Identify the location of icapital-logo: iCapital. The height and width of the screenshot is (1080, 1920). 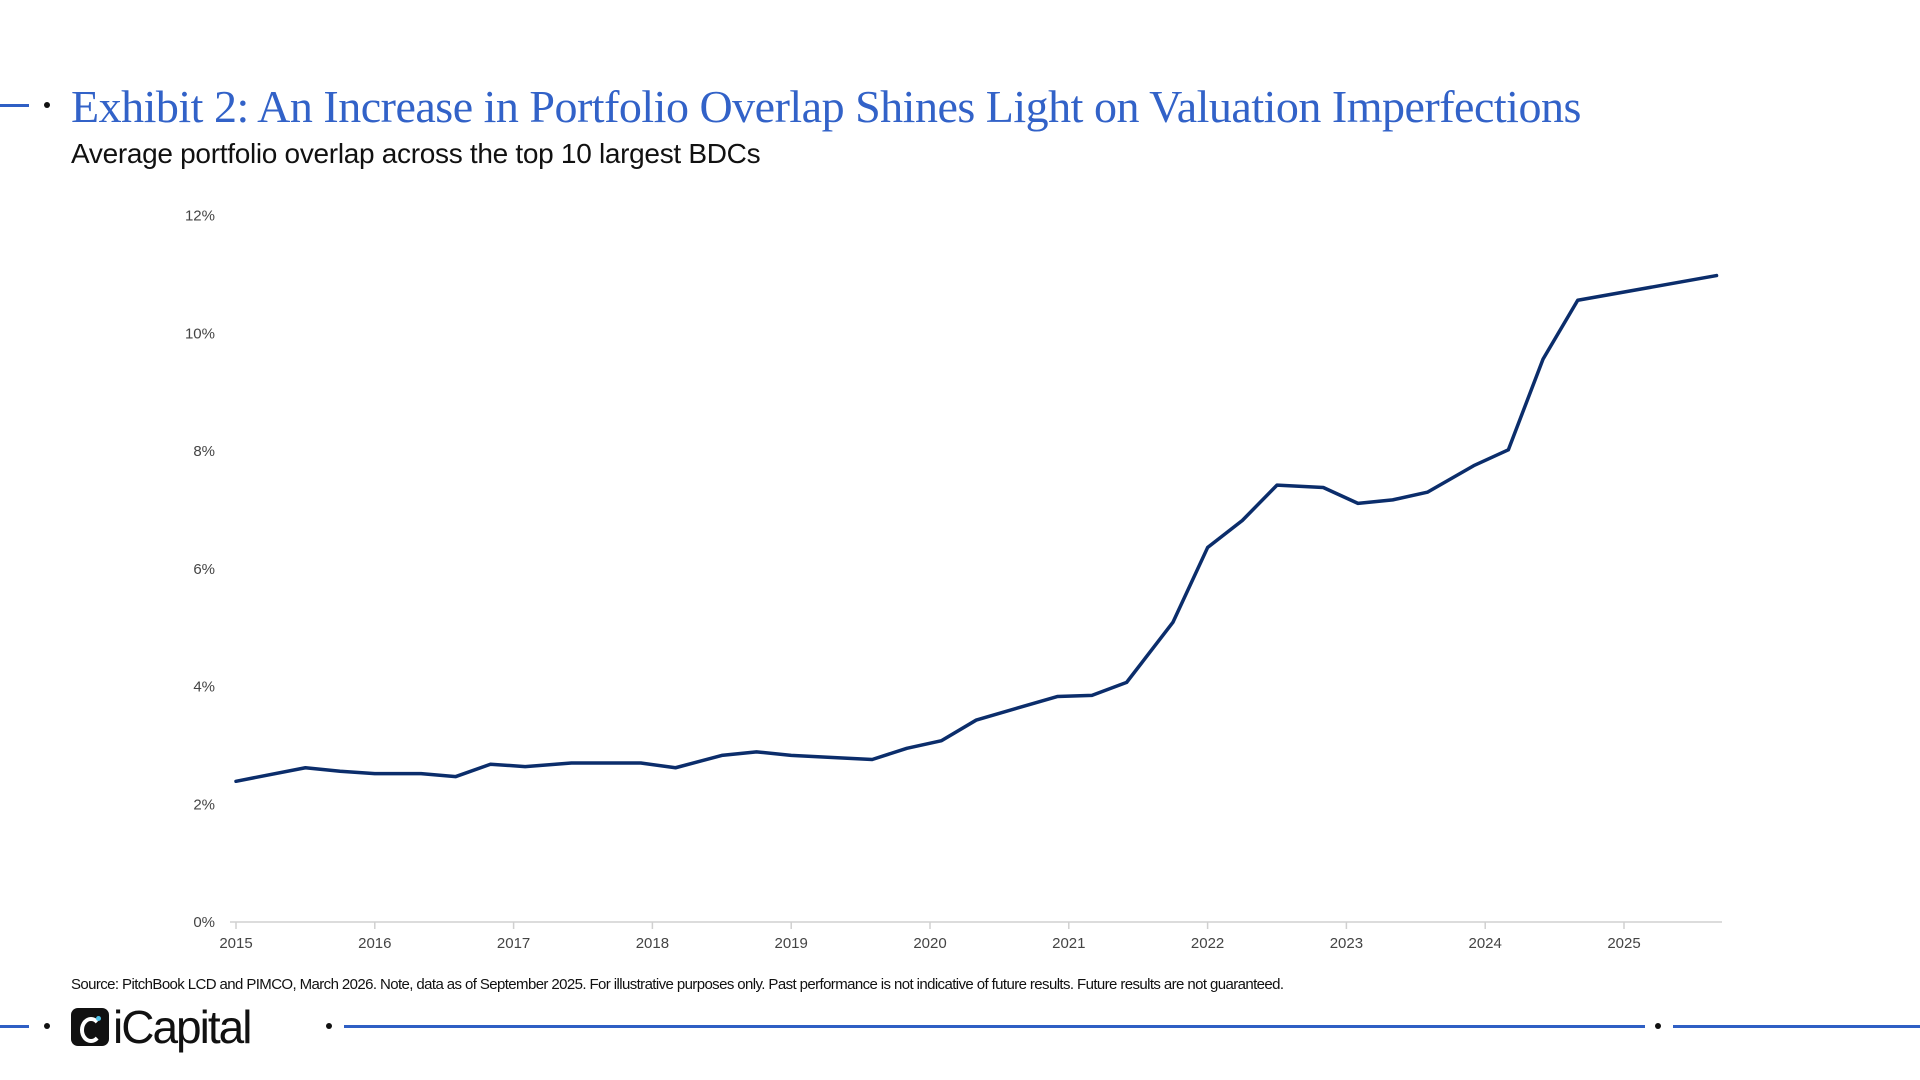
(161, 1027).